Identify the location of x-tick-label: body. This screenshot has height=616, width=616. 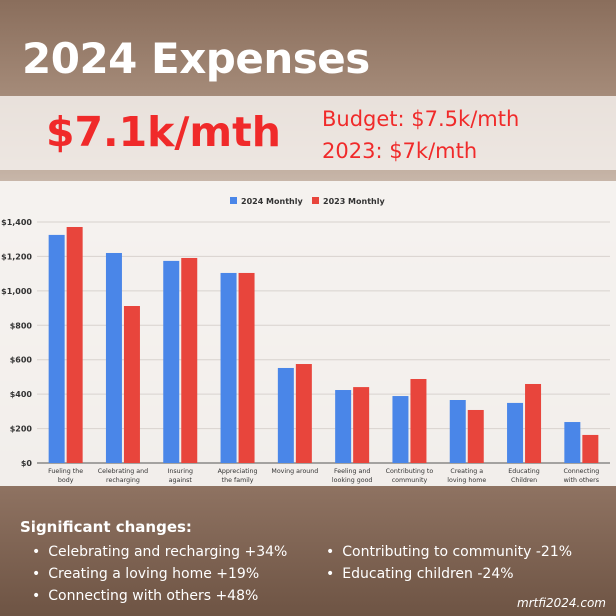
(66, 480).